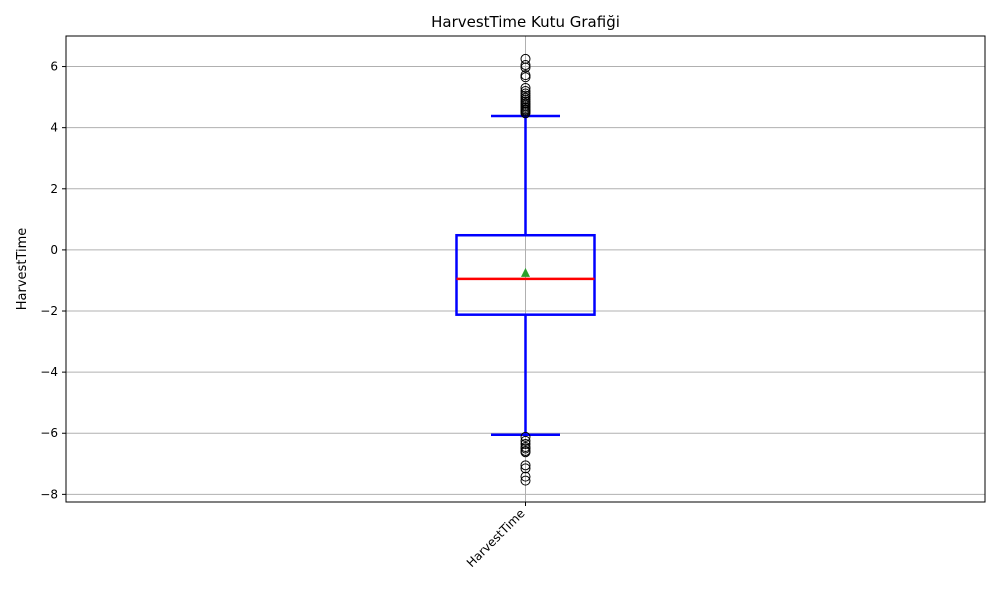 The image size is (1000, 600). Describe the element at coordinates (22, 269) in the screenshot. I see `y-axis-label: HarvestTime` at that location.